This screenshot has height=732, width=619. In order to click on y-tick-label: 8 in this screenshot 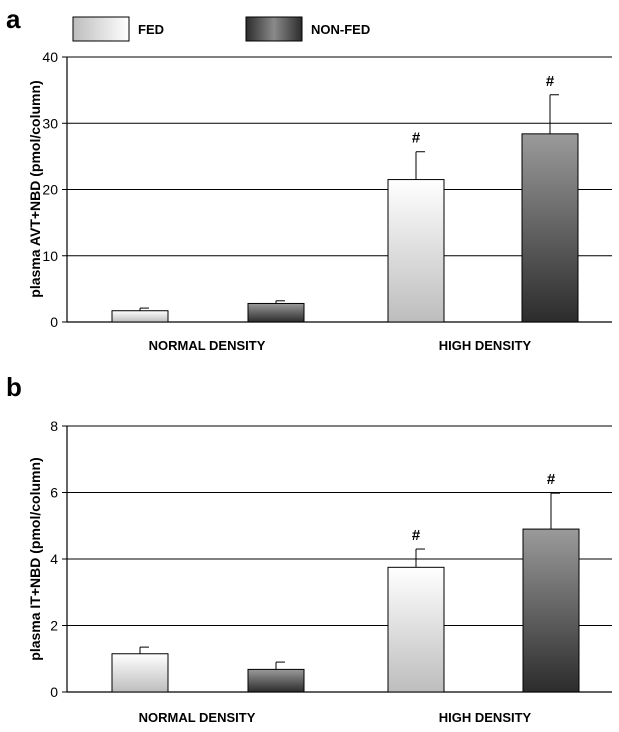, I will do `click(54, 426)`.